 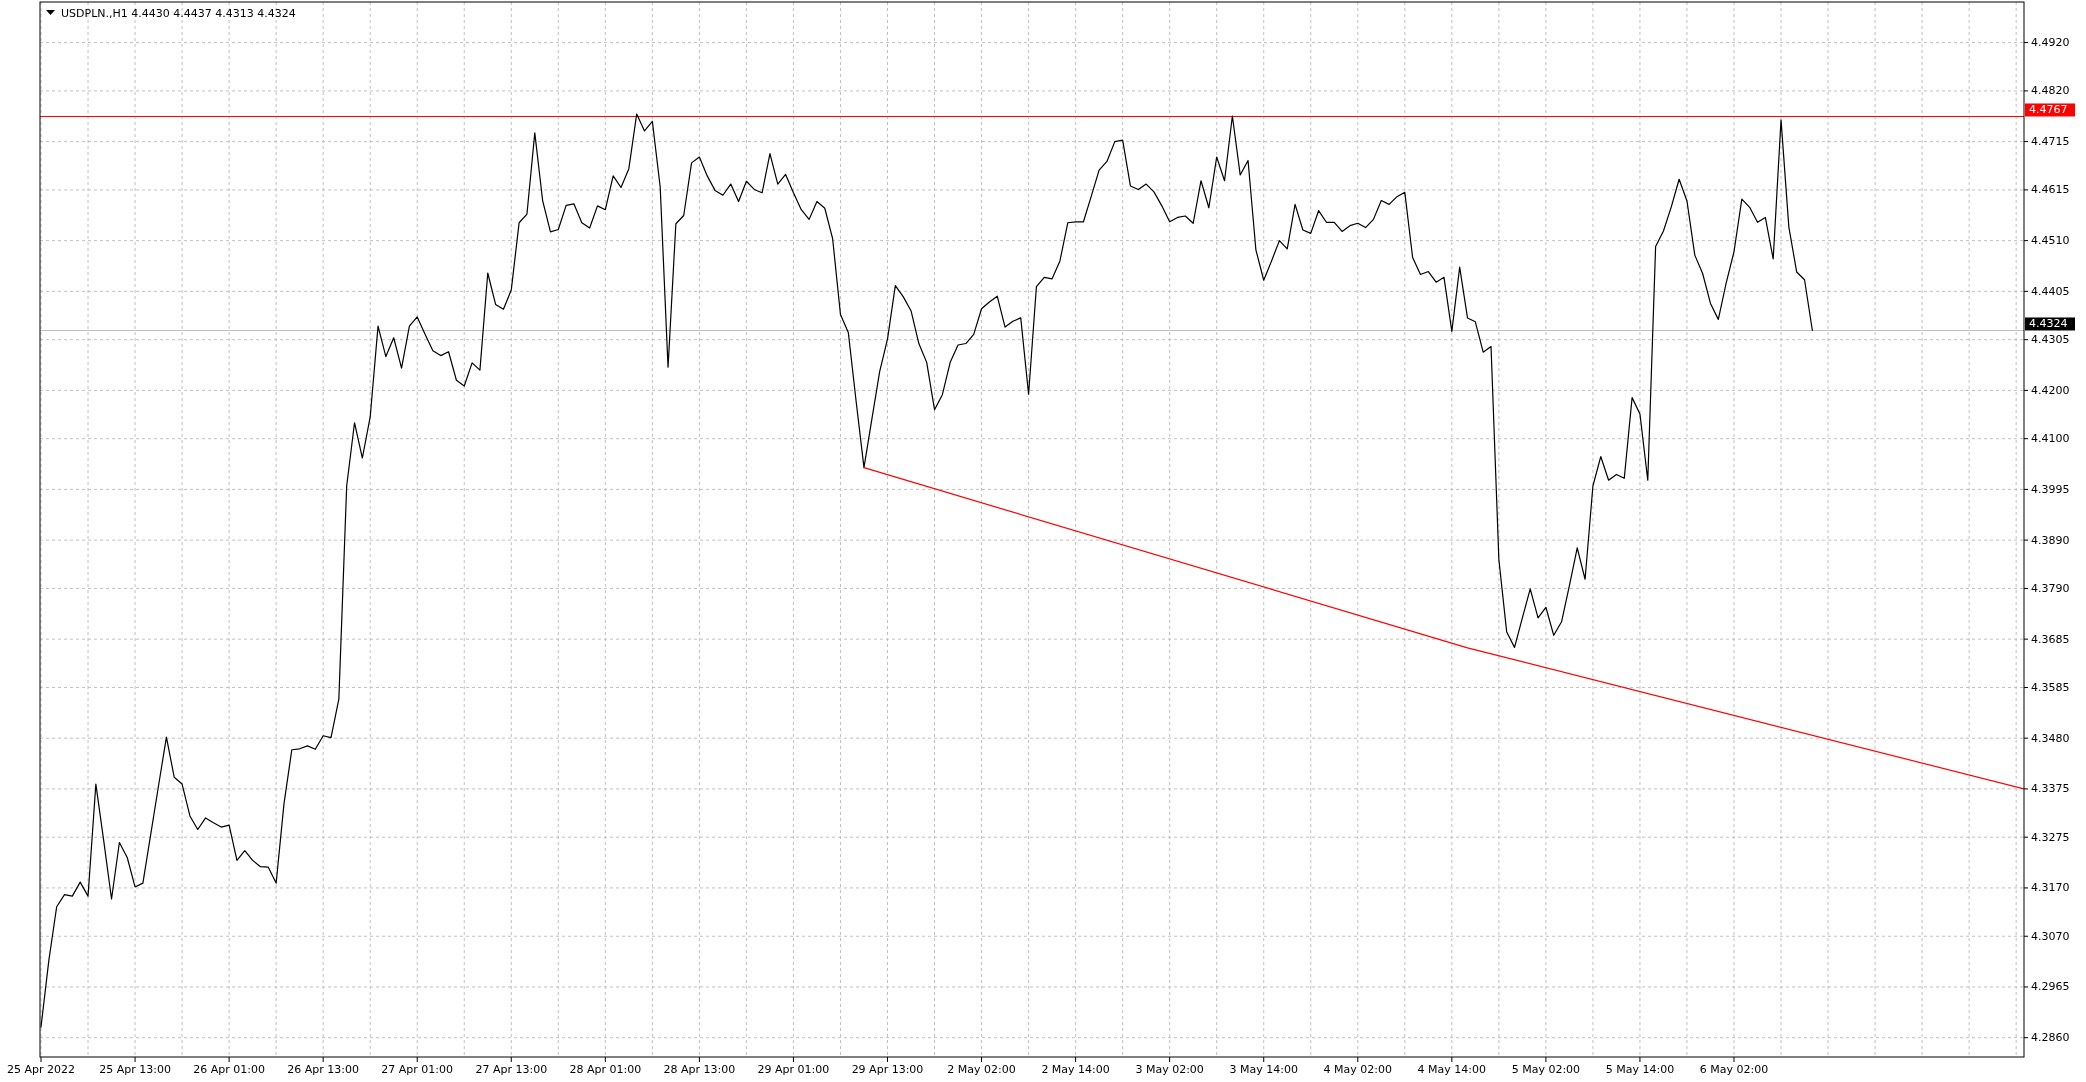 What do you see at coordinates (793, 1069) in the screenshot?
I see `x-tick-label: 29 Apr 01:00` at bounding box center [793, 1069].